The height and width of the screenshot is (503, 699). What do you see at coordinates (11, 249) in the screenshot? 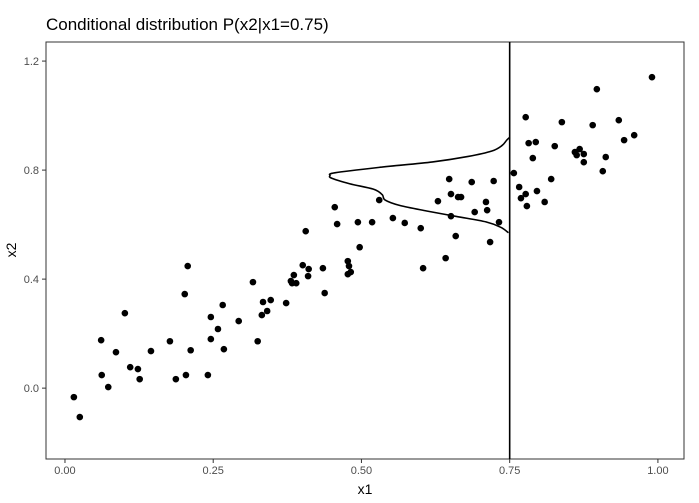
I see `y-axis-title: x2` at bounding box center [11, 249].